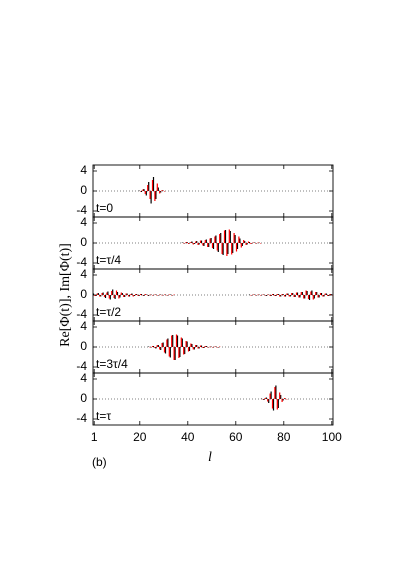  I want to click on x-tick-label: 60, so click(236, 437).